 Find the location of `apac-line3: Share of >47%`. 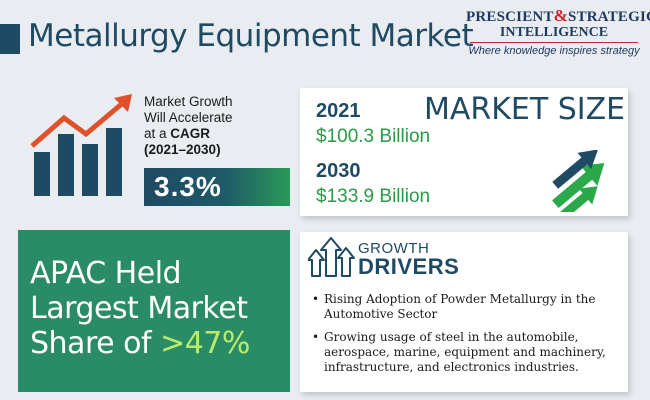

apac-line3: Share of >47% is located at coordinates (158, 343).